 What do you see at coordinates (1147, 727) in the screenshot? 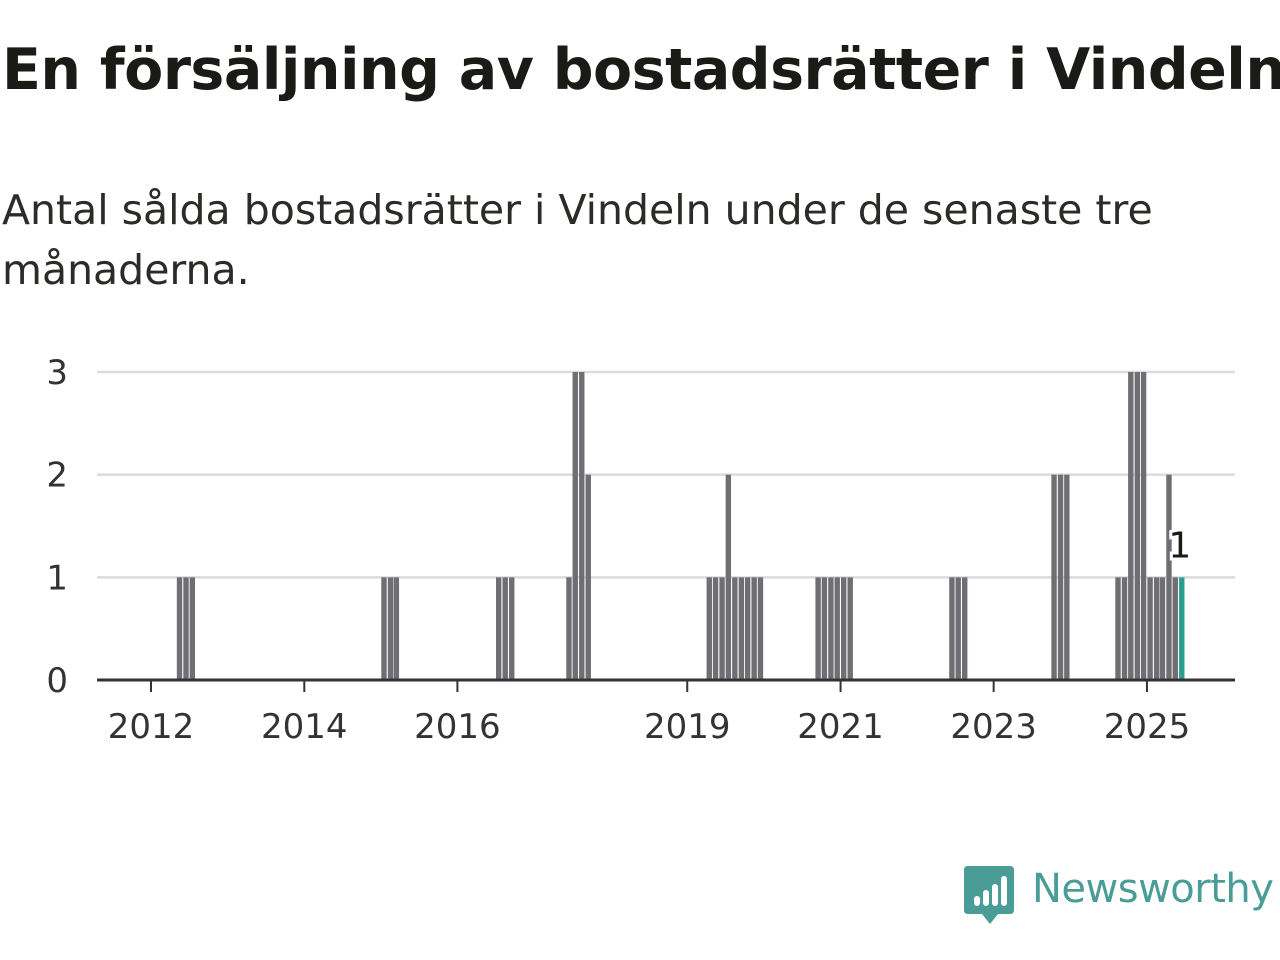
I see `x-tick-label: 2025` at bounding box center [1147, 727].